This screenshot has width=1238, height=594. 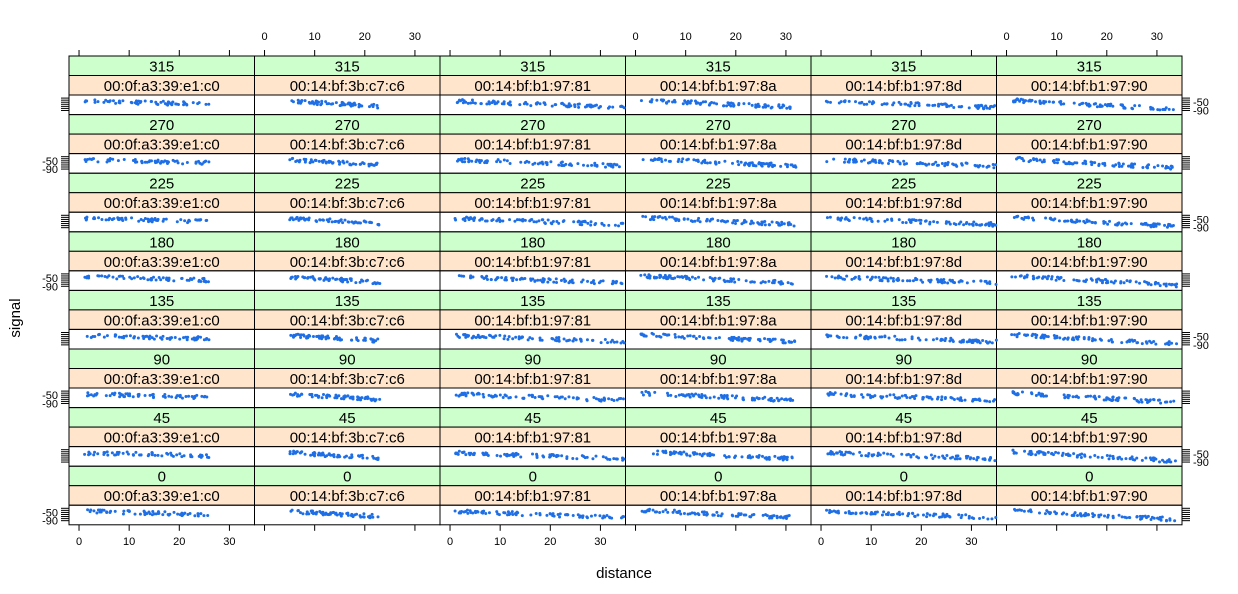 I want to click on strip-angle-label: 315, so click(x=347, y=67).